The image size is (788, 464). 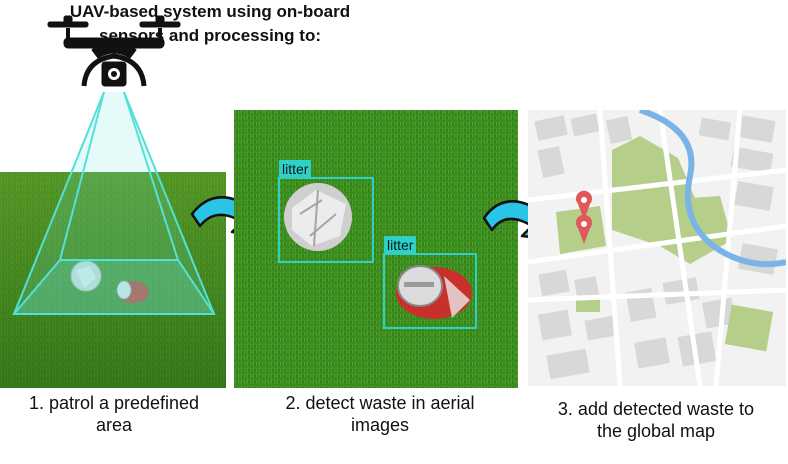 I want to click on step-caption-1-line-1: 1. patrol a predefined, so click(x=114, y=403).